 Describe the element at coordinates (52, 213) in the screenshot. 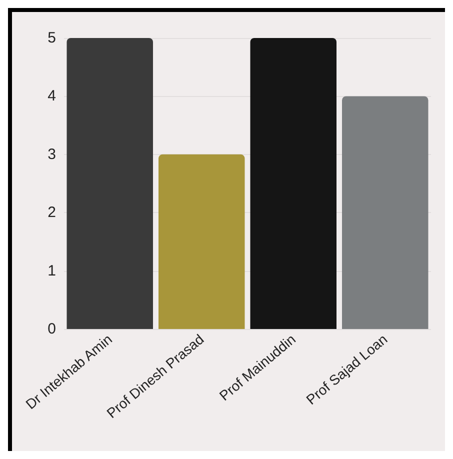

I see `y-tick-label: 2` at that location.